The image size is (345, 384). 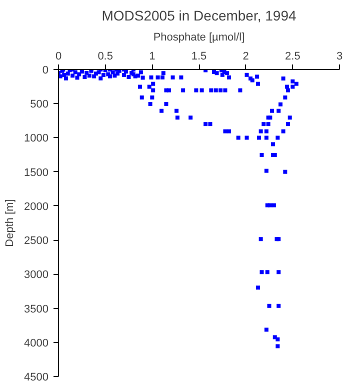 What do you see at coordinates (10, 223) in the screenshot?
I see `y-axis-title: Depth [m]` at bounding box center [10, 223].